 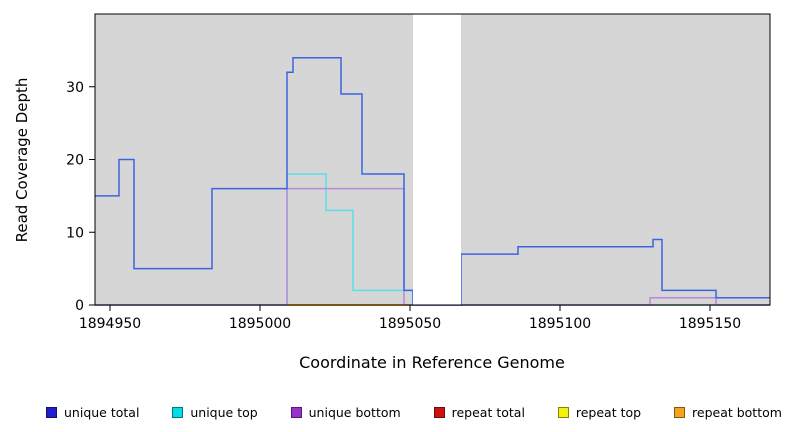 What do you see at coordinates (102, 412) in the screenshot?
I see `legend-label: unique total` at bounding box center [102, 412].